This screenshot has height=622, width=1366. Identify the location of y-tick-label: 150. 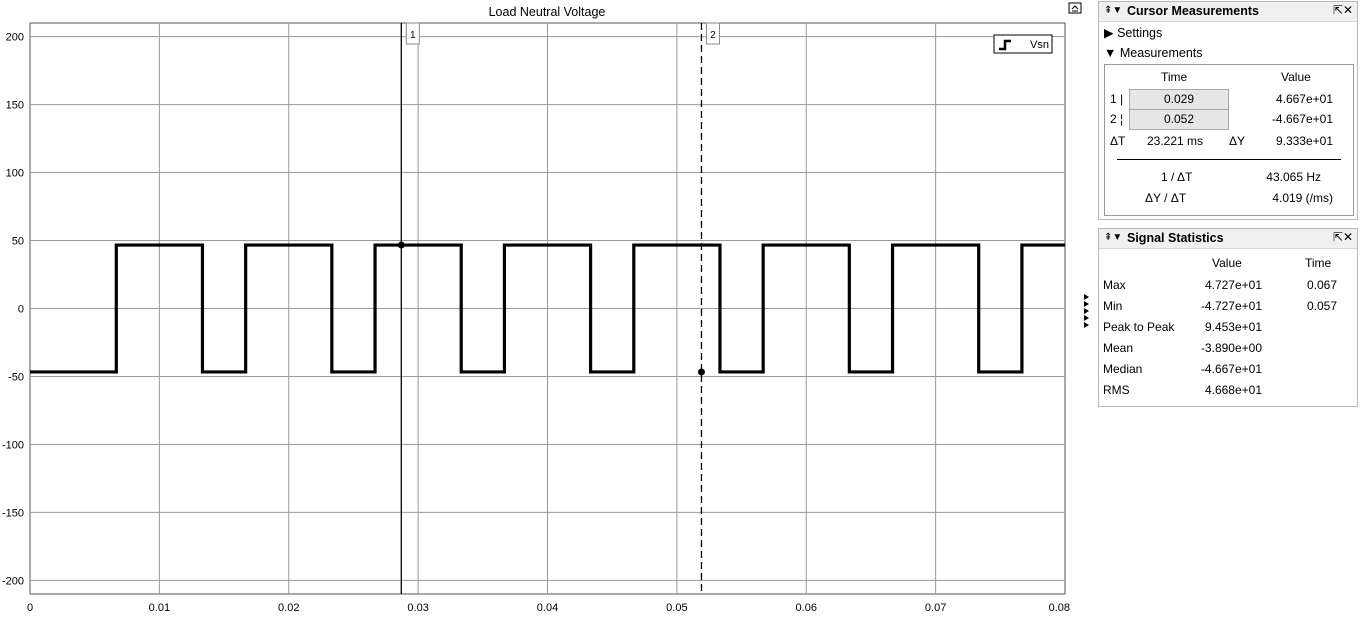
(15, 106).